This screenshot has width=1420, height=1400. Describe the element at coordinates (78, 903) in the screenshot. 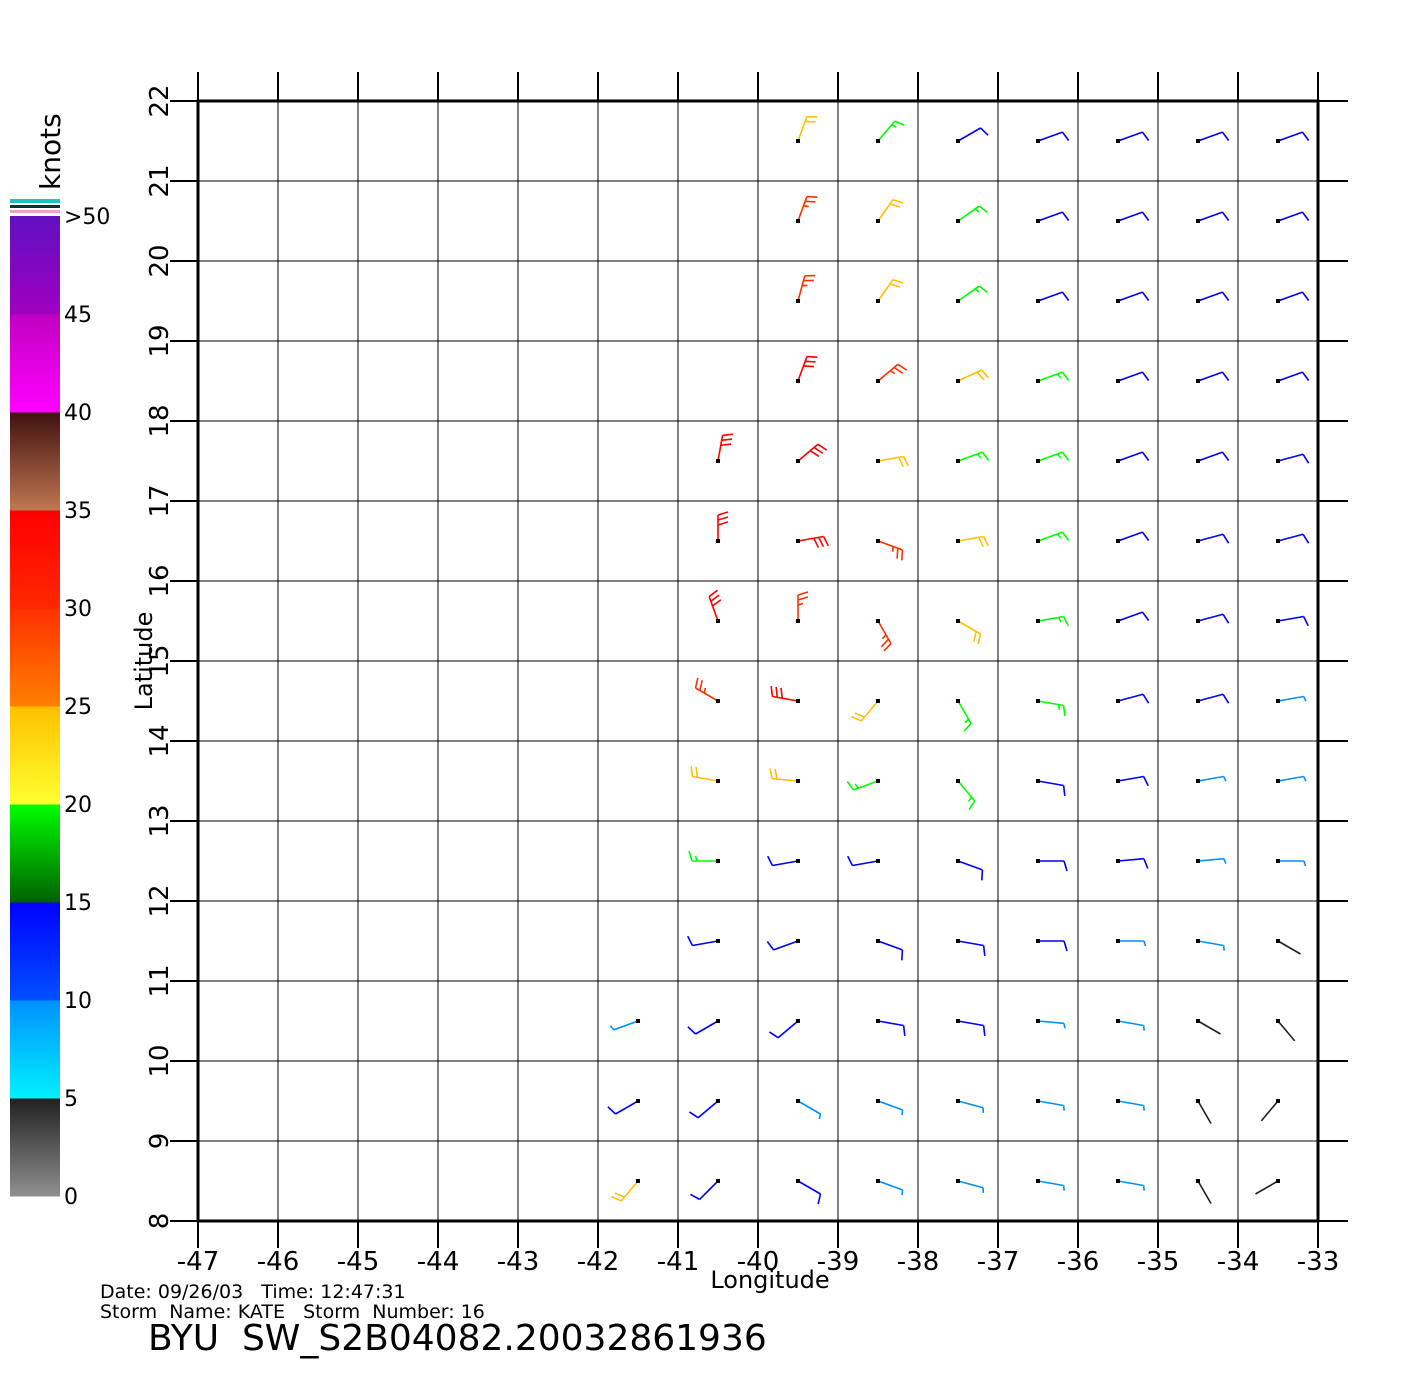

I see `colorbar-tick-label: 15` at that location.